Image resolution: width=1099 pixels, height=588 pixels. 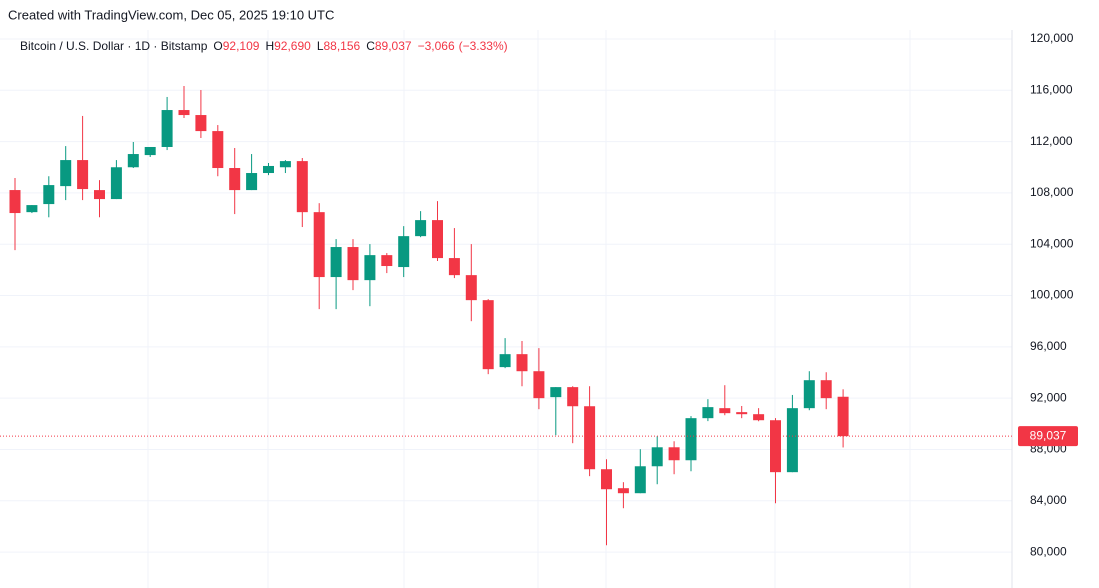 I want to click on c-value: 89,037, so click(x=393, y=46).